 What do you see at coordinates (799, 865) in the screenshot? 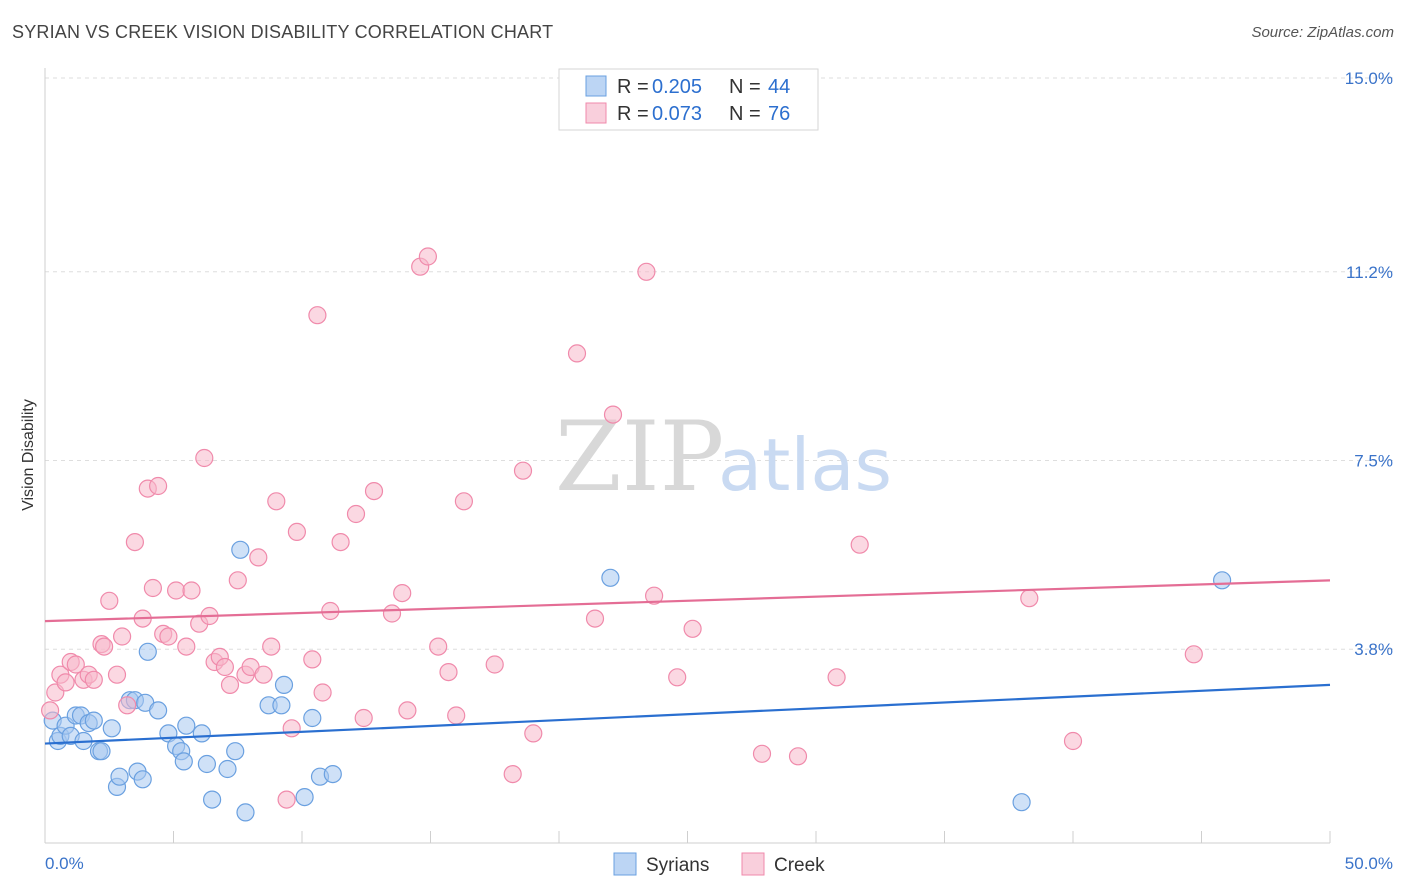
I see `bottom-legend-creek: Creek` at bounding box center [799, 865].